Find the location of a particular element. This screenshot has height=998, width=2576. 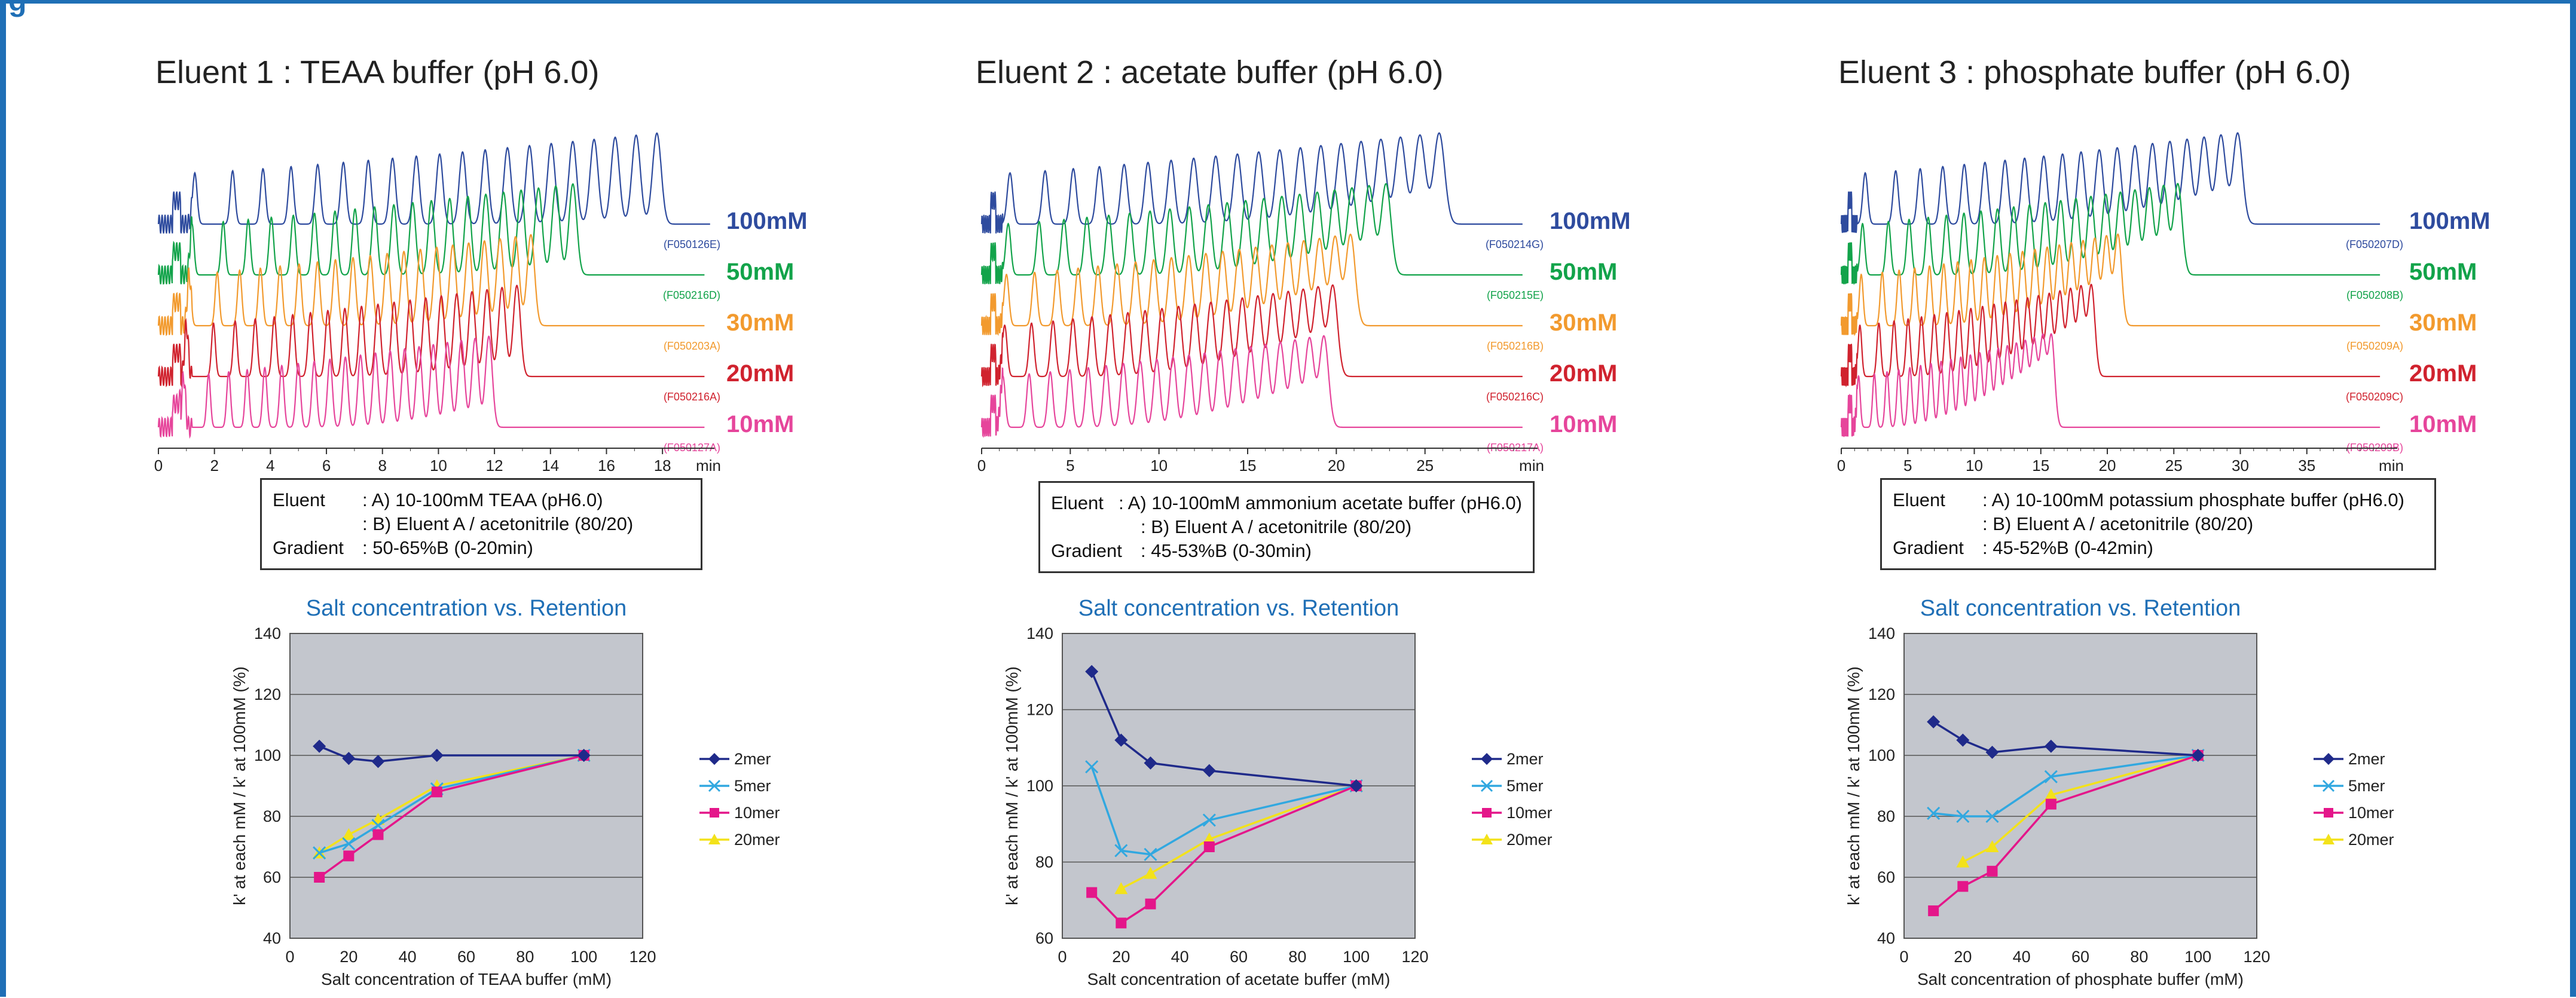

trace-code: (F050216D) is located at coordinates (691, 295).